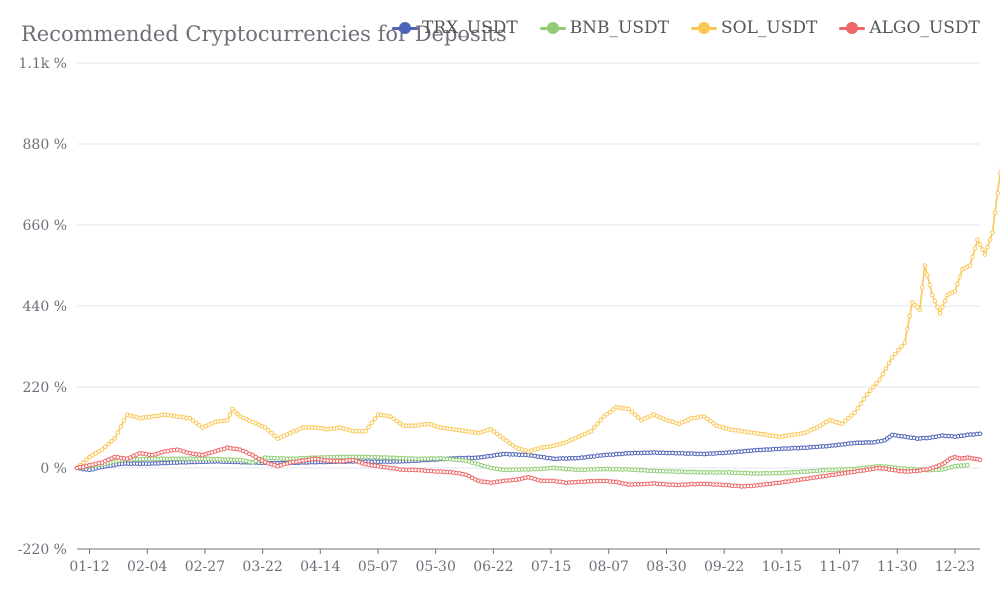  Describe the element at coordinates (839, 567) in the screenshot. I see `x-tick-label: 11-07` at that location.